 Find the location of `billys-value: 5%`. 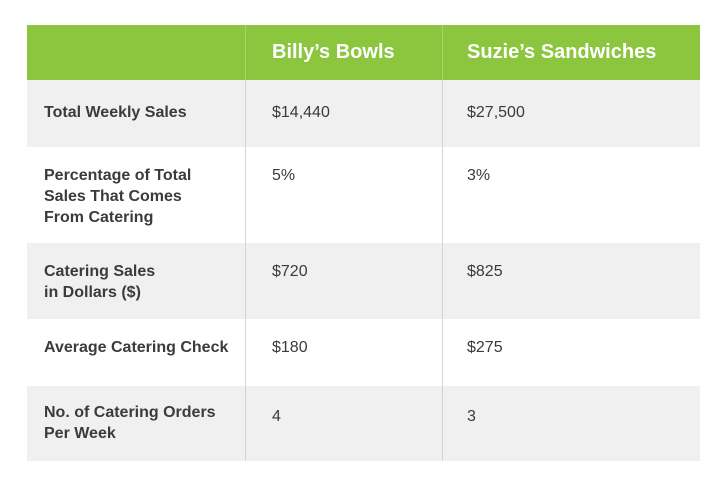

billys-value: 5% is located at coordinates (343, 195).